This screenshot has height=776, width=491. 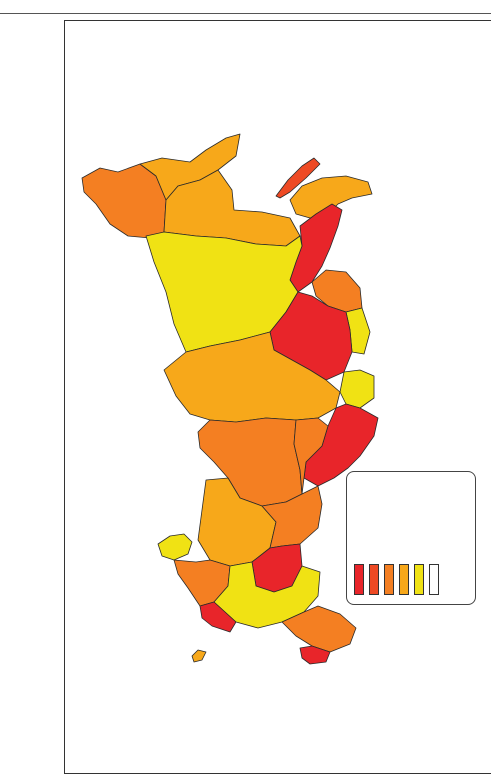 I want to click on region-mid-east-district, so click(x=311, y=456).